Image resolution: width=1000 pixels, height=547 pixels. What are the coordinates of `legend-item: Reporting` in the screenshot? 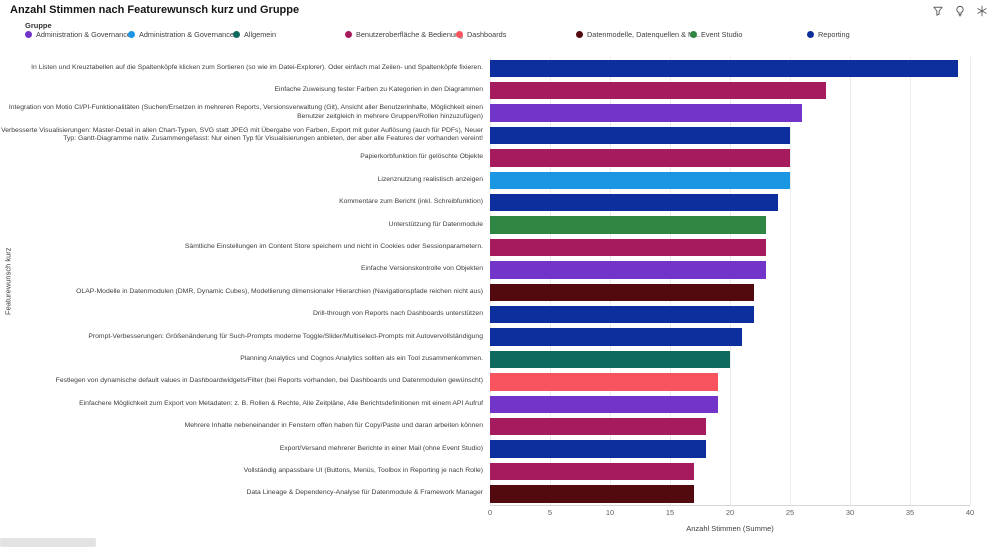 It's located at (828, 34).